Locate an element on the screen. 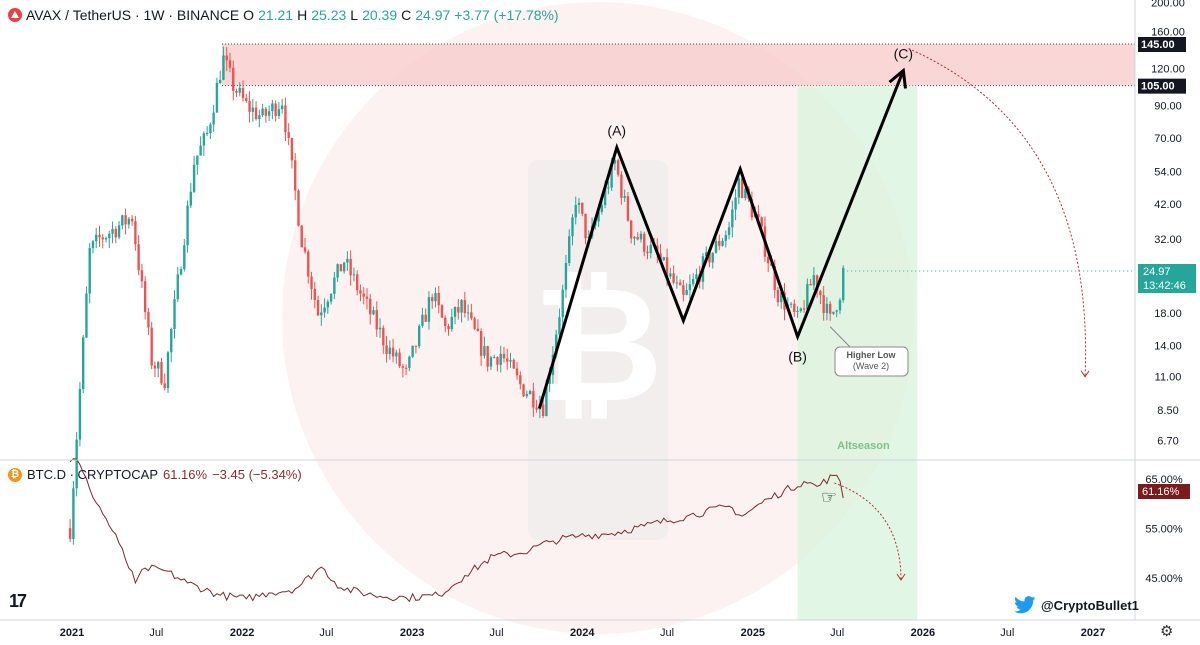 This screenshot has height=645, width=1200. author-handle: @CryptoBullet1 is located at coordinates (1076, 605).